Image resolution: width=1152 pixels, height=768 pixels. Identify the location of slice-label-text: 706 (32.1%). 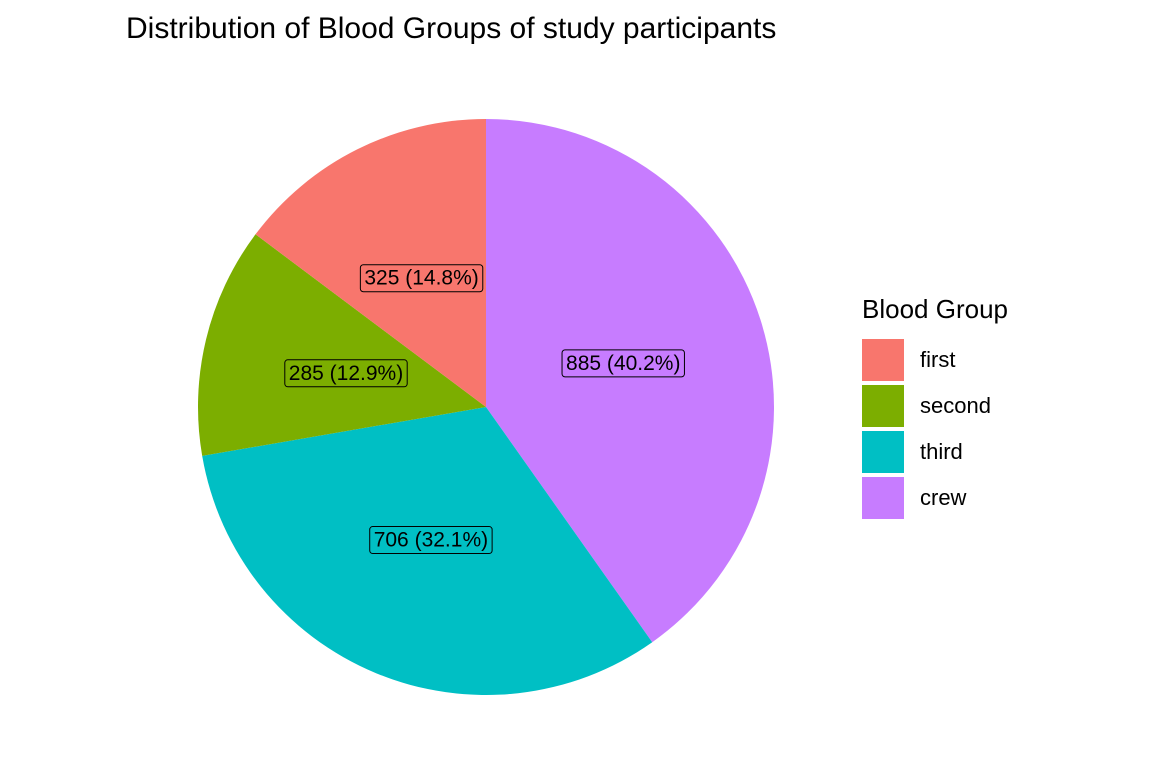
(431, 540).